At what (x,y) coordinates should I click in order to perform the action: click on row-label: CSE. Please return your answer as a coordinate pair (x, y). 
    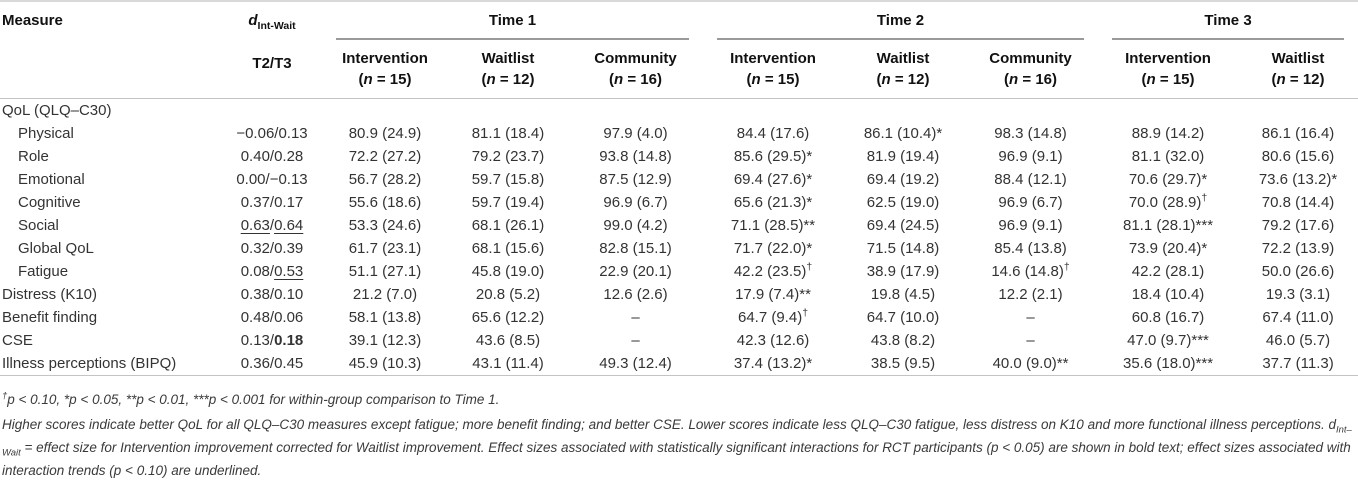
    Looking at the image, I should click on (17, 340).